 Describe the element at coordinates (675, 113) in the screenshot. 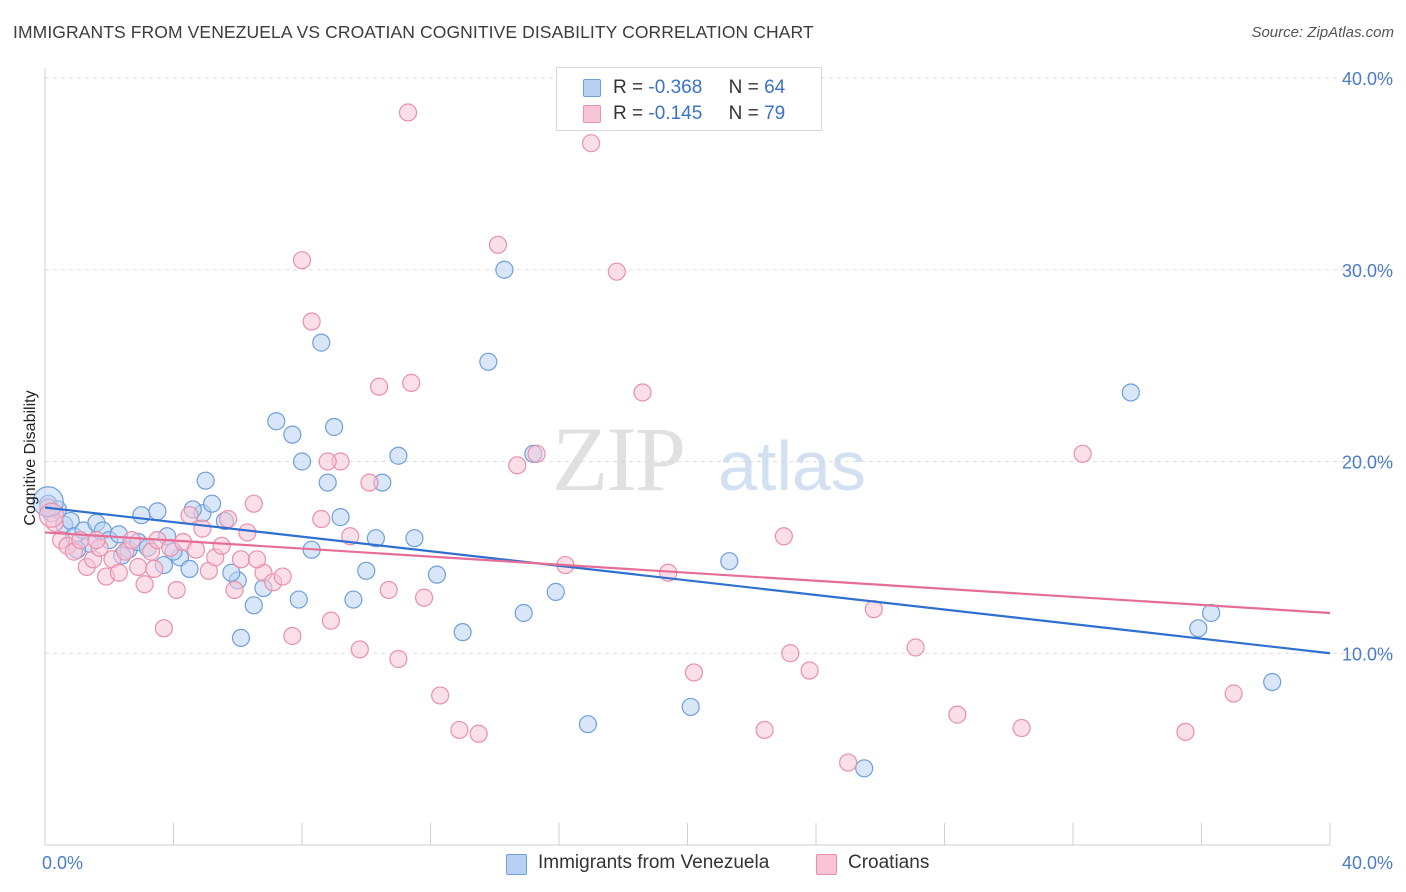

I see `r-value: -0.145` at that location.